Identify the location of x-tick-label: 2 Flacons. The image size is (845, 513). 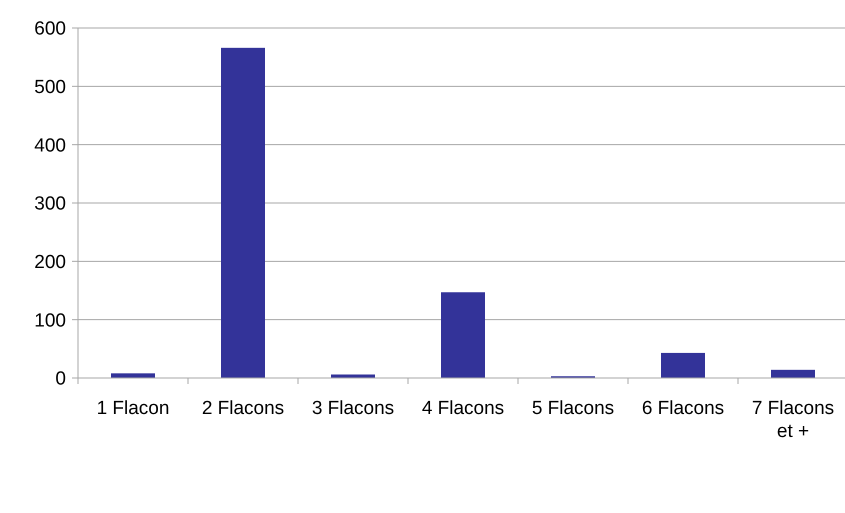
(243, 408).